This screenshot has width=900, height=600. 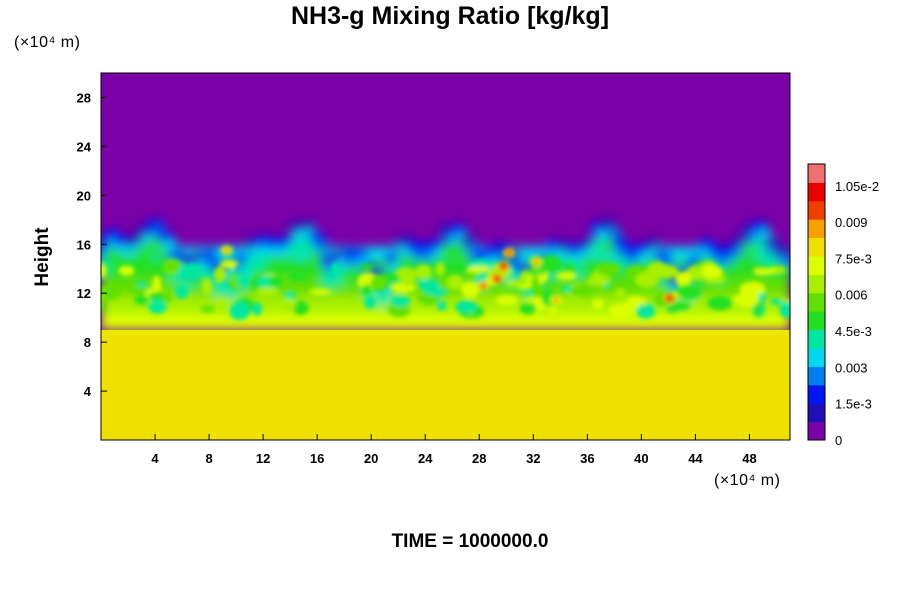 I want to click on x-tick-label: 8, so click(x=208, y=458).